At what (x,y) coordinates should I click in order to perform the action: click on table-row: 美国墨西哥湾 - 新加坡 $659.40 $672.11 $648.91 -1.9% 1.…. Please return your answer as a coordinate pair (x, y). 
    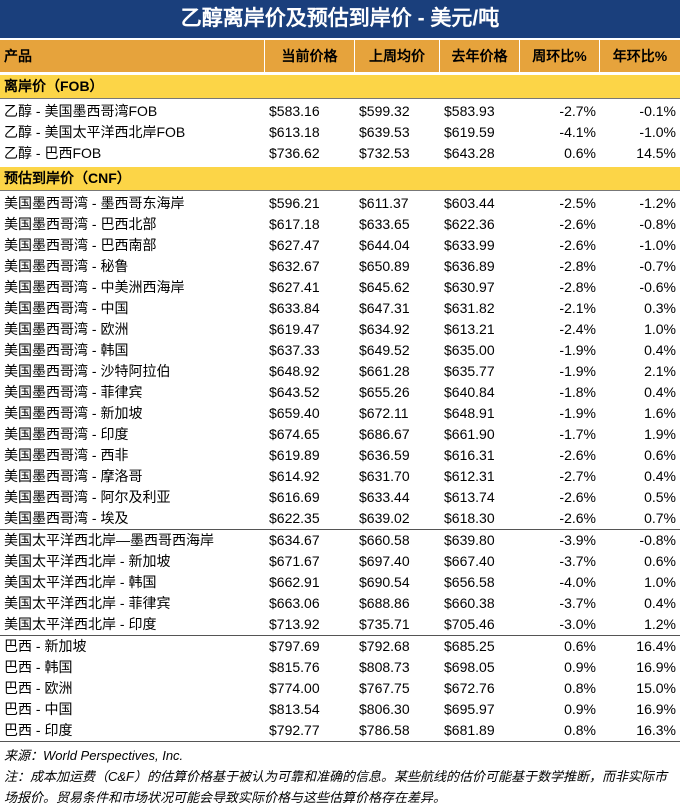
    Looking at the image, I should click on (340, 413).